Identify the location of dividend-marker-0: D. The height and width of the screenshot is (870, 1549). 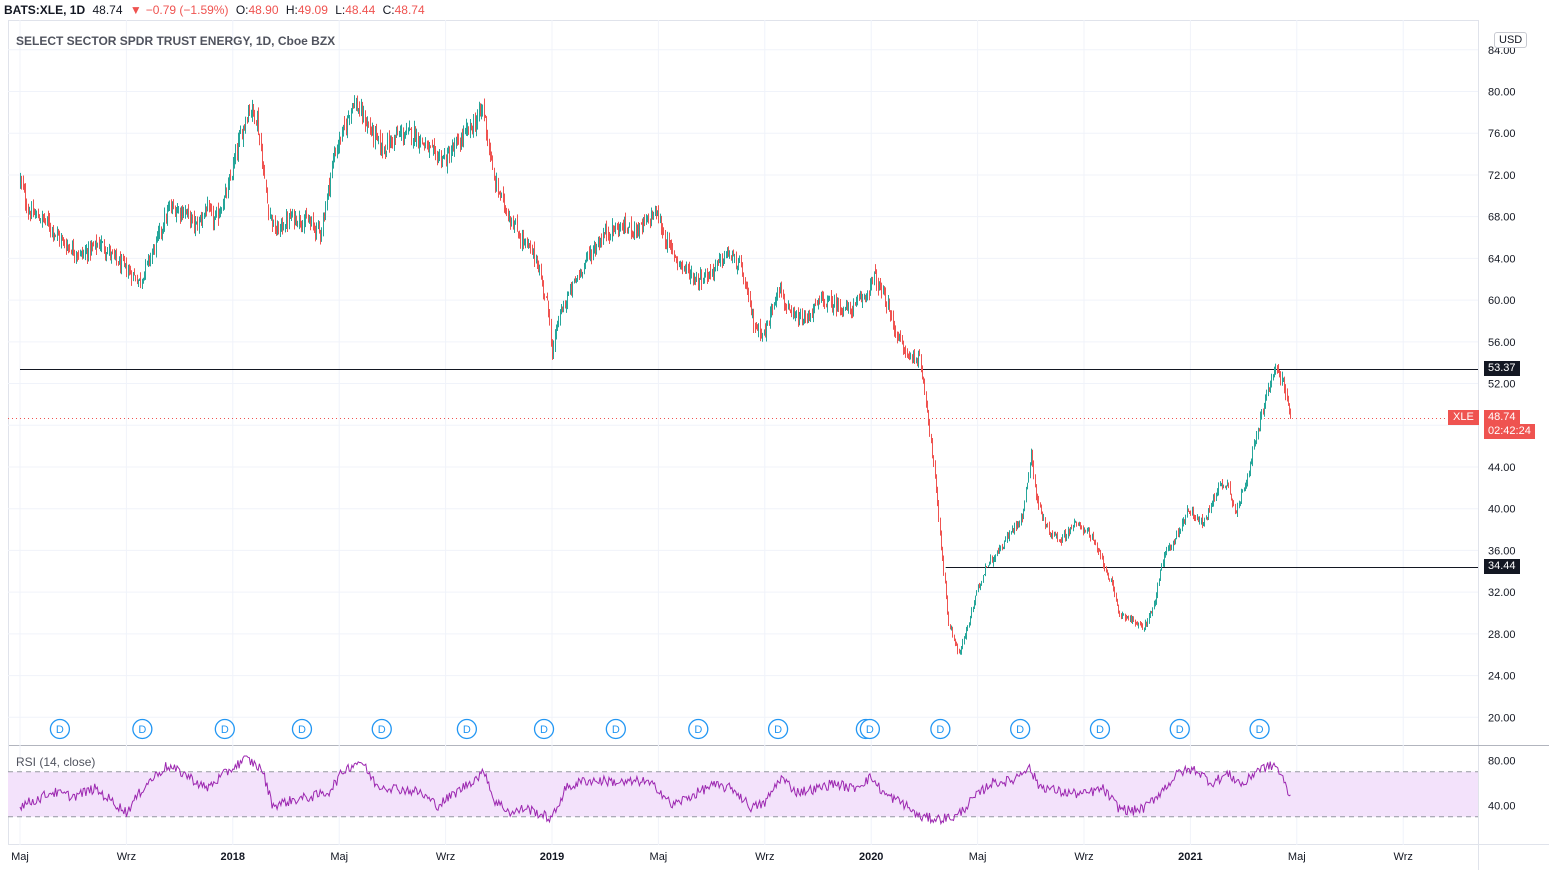
(60, 729).